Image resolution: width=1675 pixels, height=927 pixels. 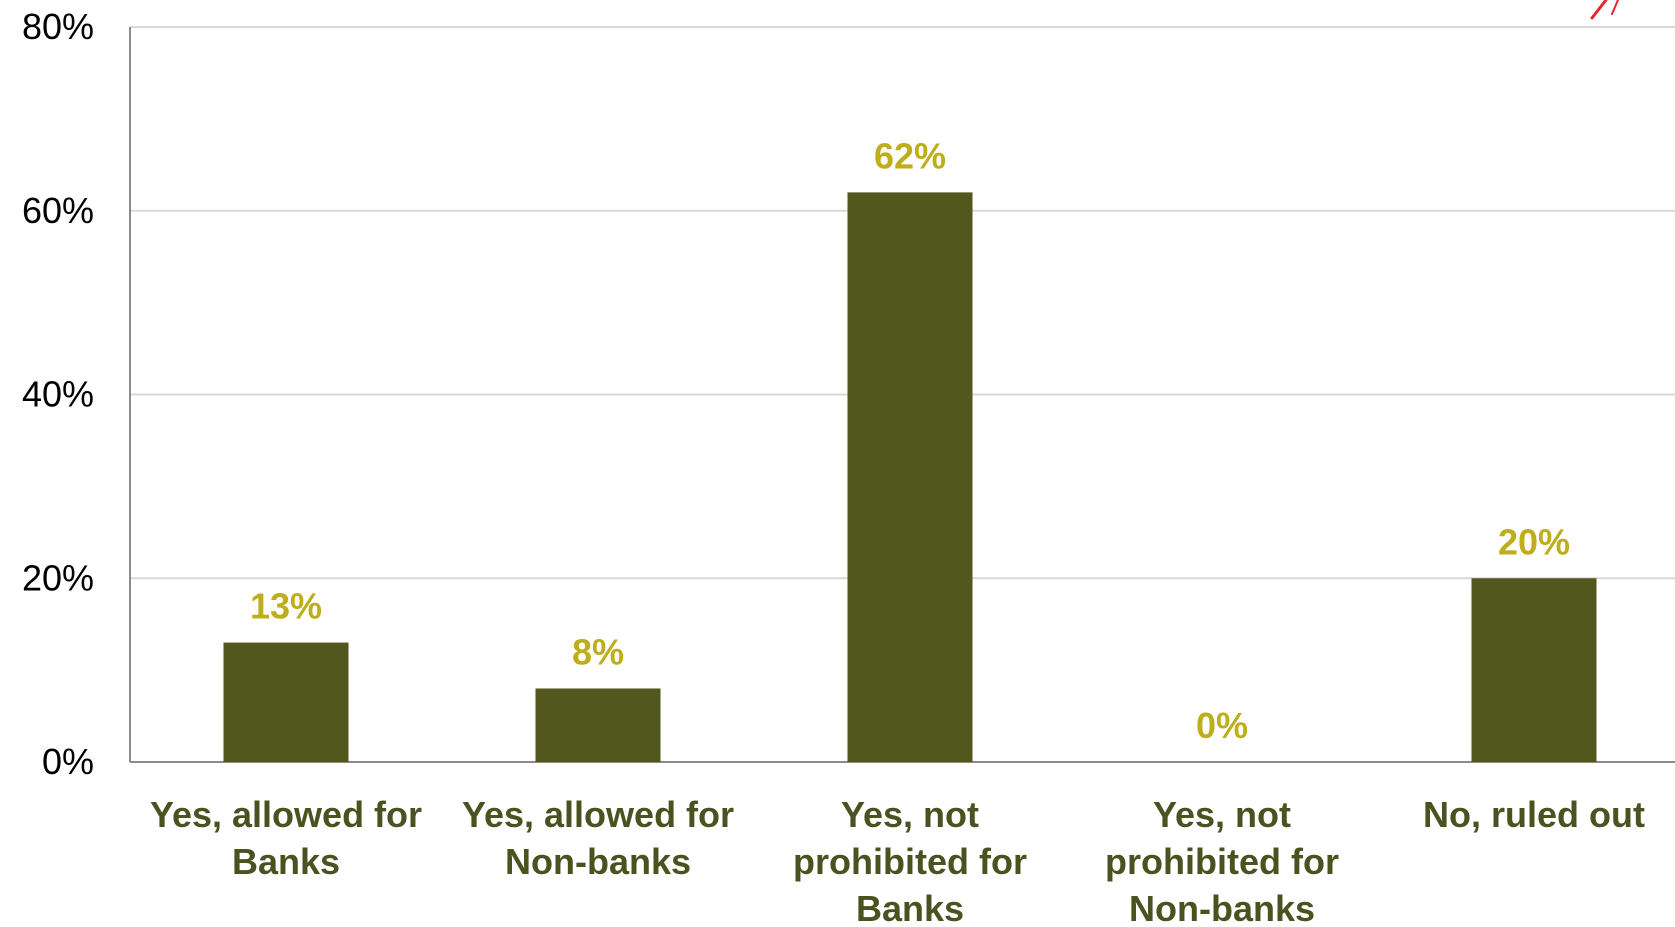 I want to click on y-tick-label: 40%, so click(x=58, y=394).